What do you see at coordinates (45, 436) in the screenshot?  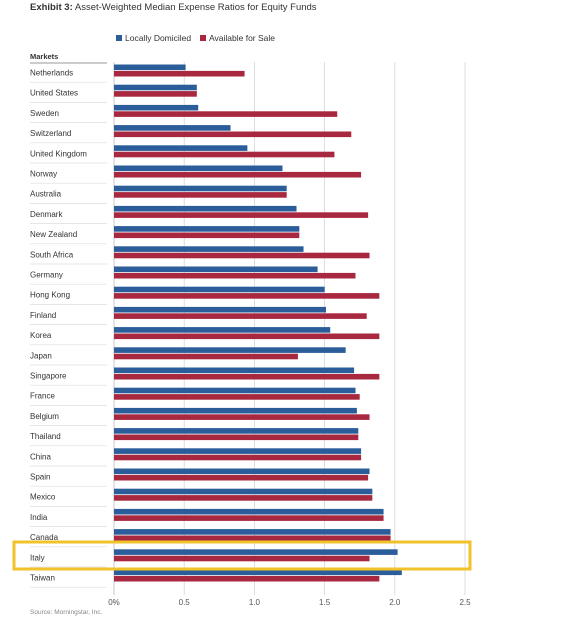 I see `category-label: Thailand` at bounding box center [45, 436].